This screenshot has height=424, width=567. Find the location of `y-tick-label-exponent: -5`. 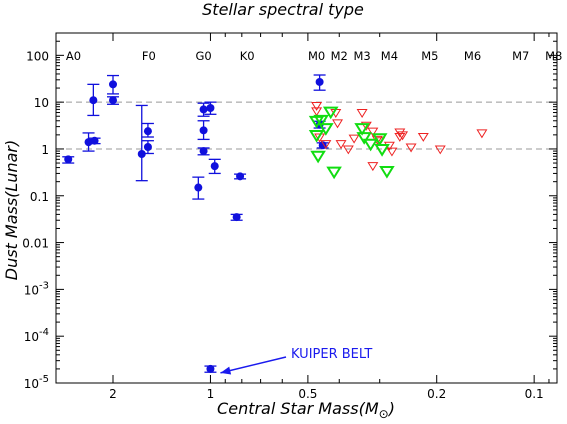

y-tick-label-exponent: -5 is located at coordinates (44, 379).